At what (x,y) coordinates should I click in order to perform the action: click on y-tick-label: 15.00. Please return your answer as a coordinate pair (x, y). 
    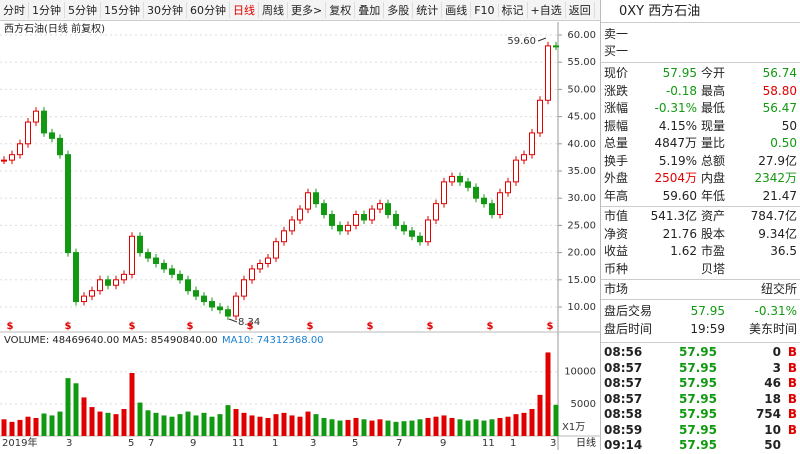
    Looking at the image, I should click on (581, 280).